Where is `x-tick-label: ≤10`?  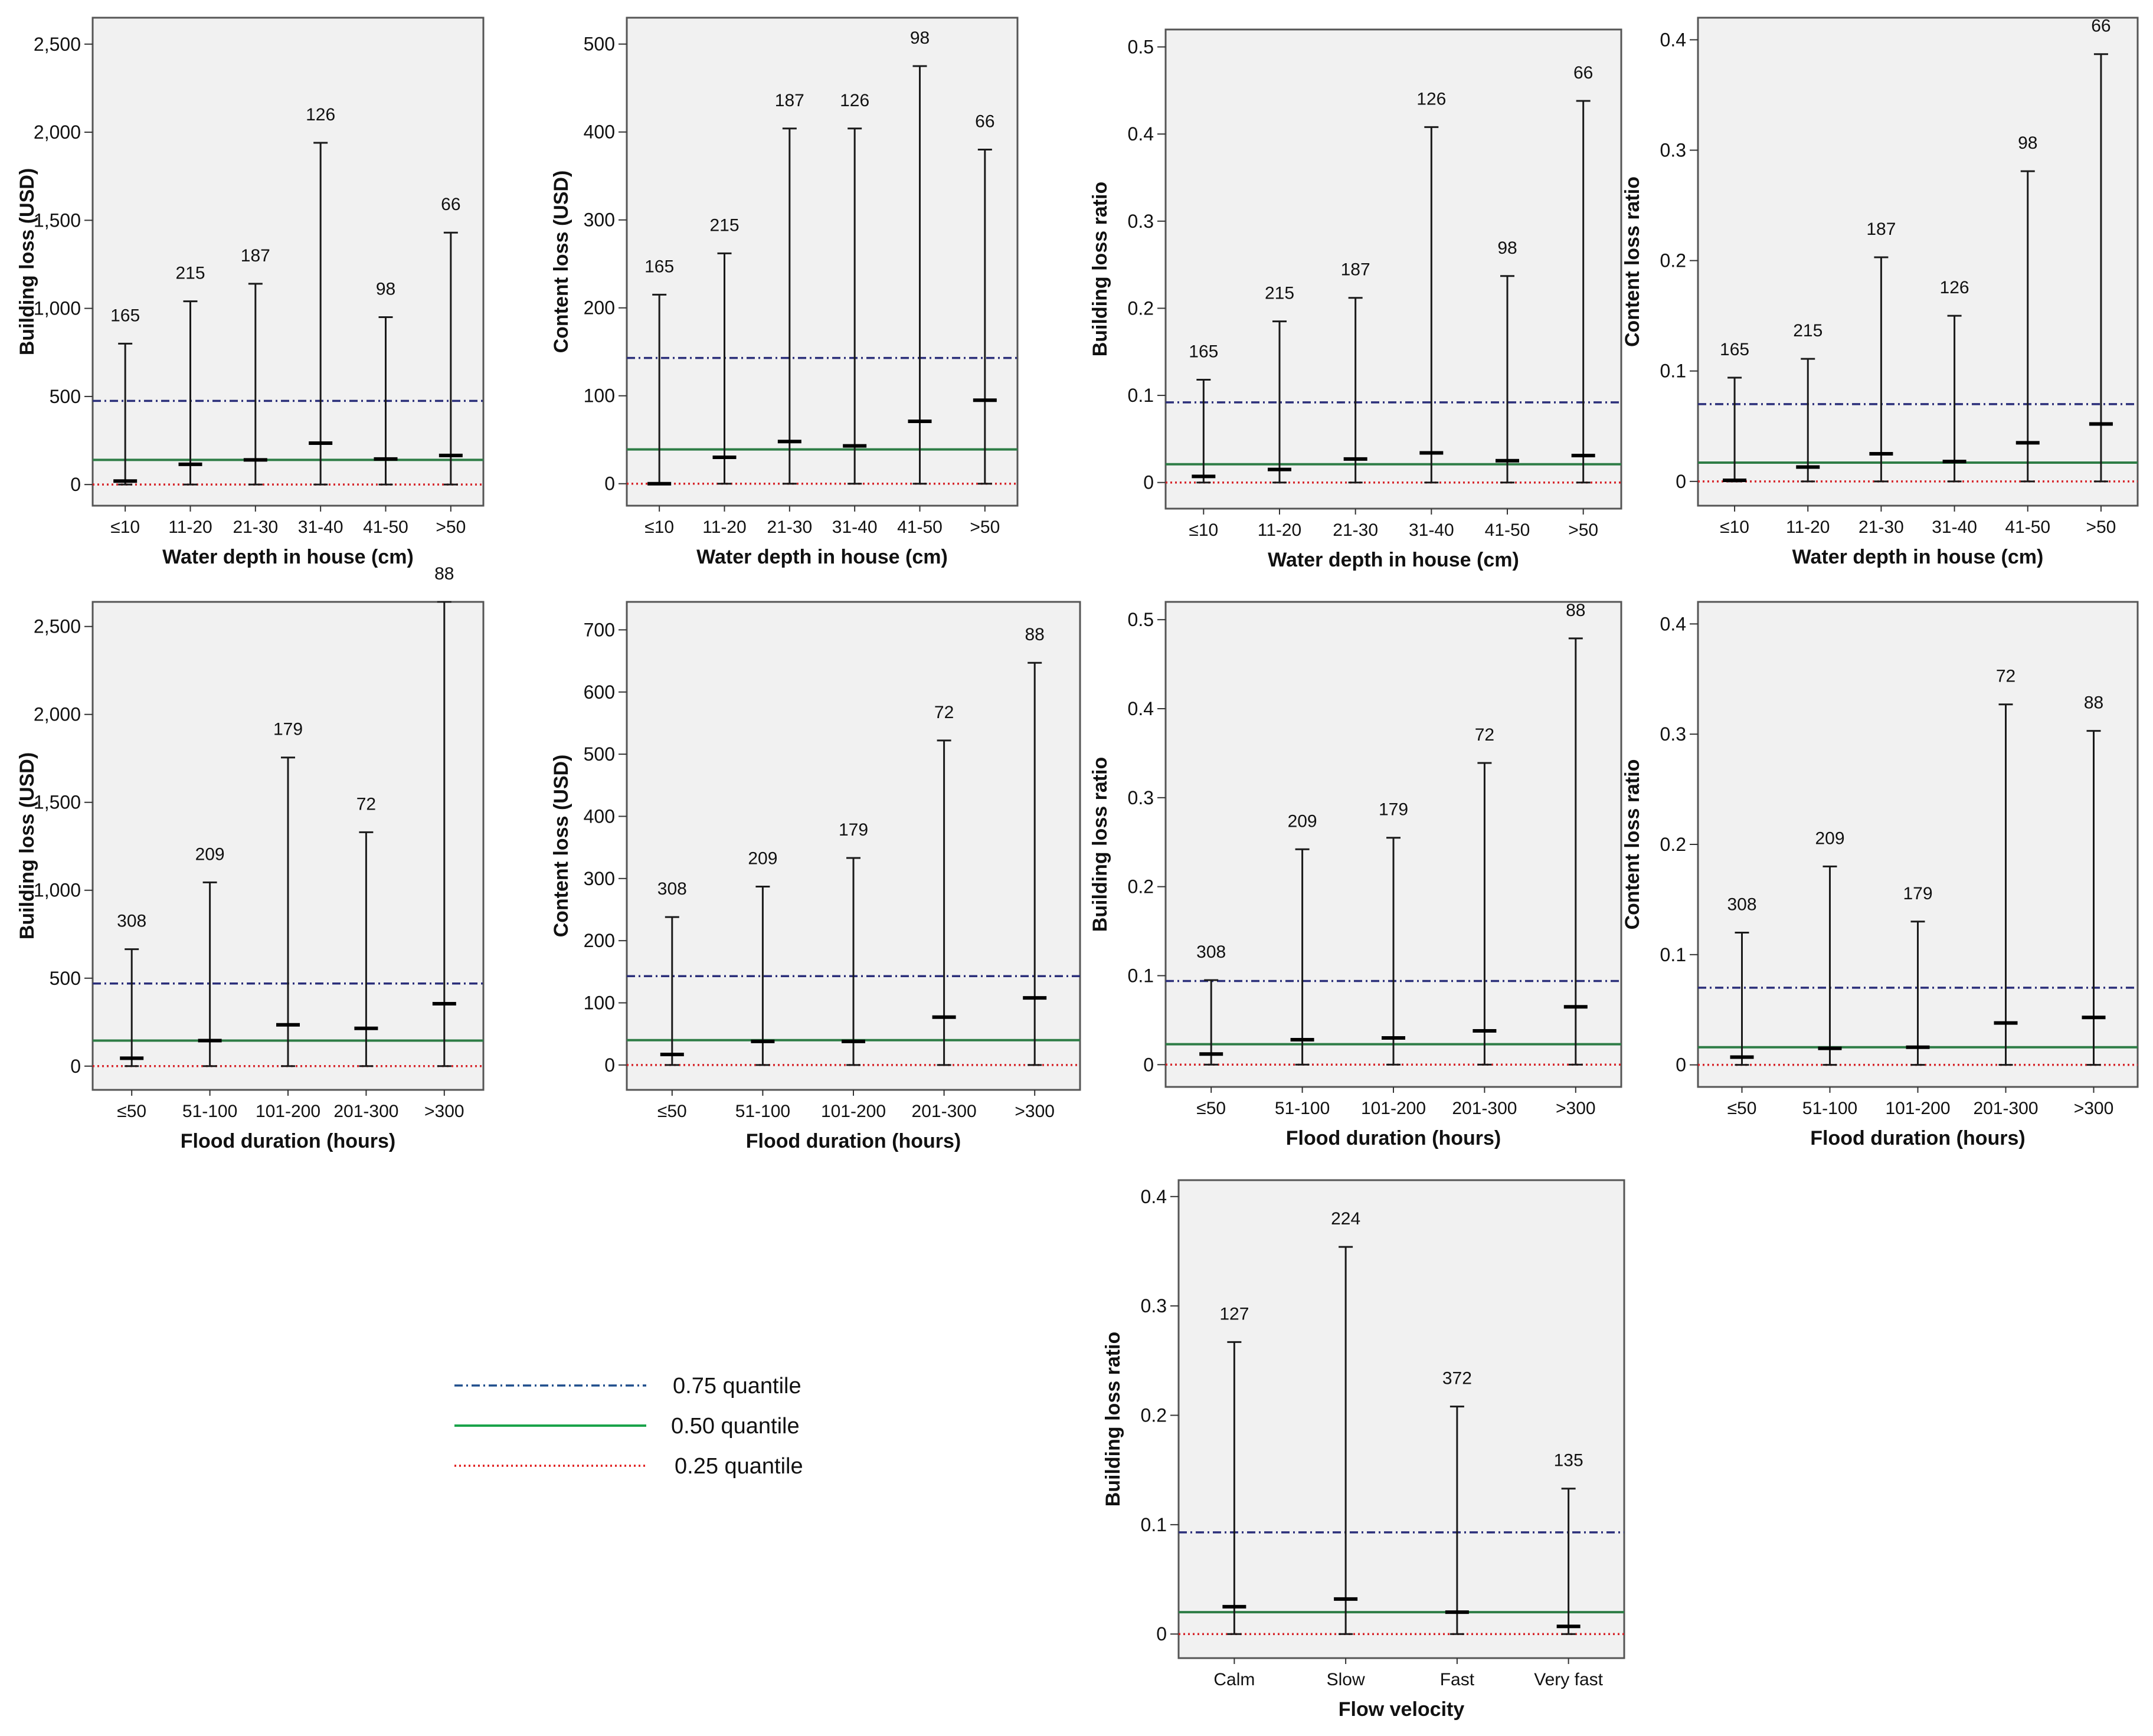
x-tick-label: ≤10 is located at coordinates (125, 527).